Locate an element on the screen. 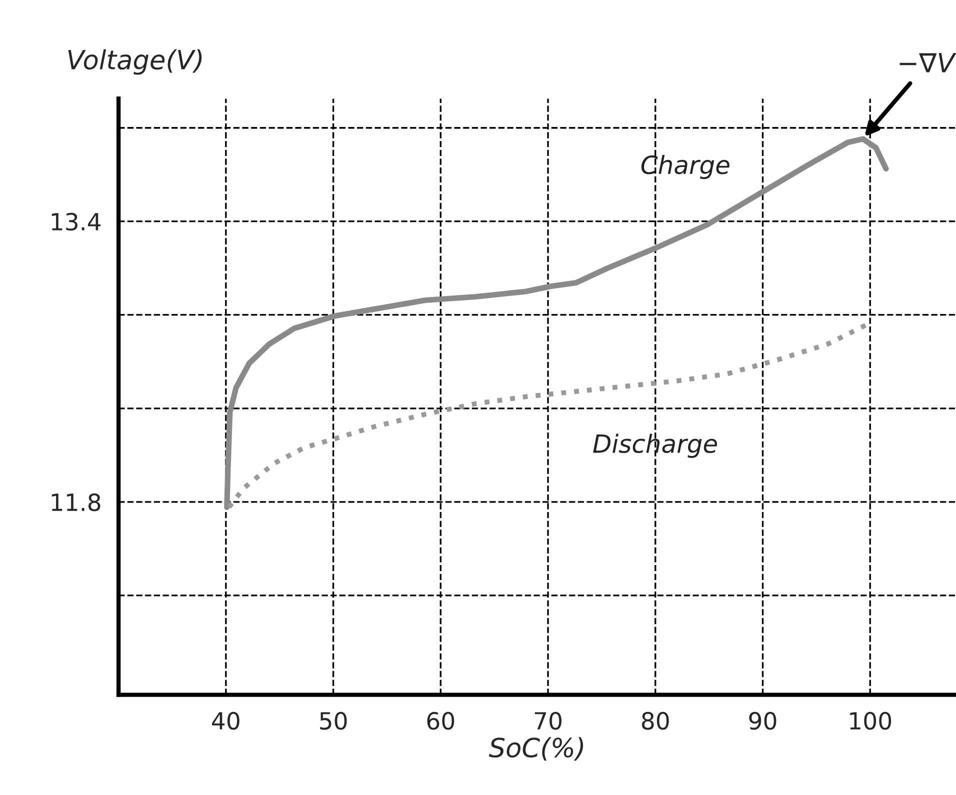  x-tick-label: 80 is located at coordinates (655, 721).